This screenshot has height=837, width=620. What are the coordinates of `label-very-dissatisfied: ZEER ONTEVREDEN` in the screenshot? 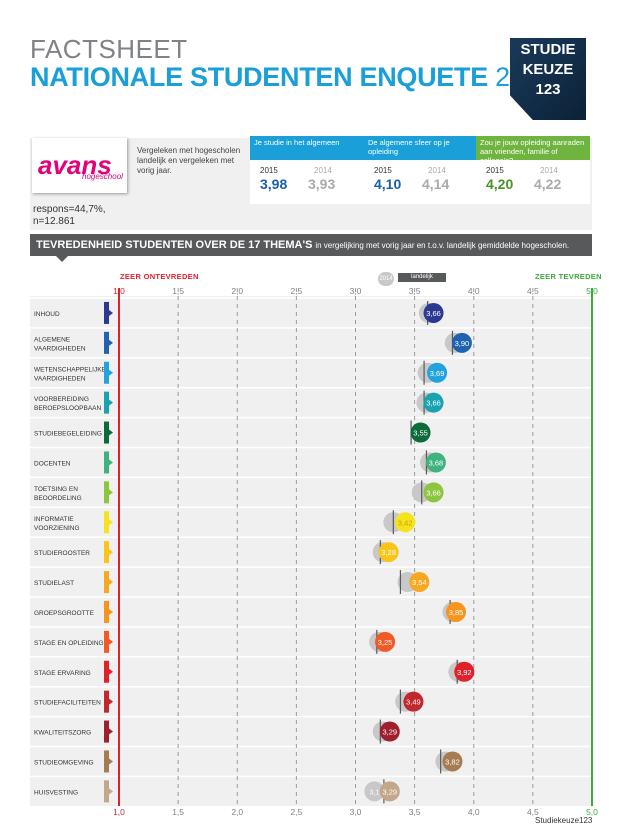 It's located at (159, 276).